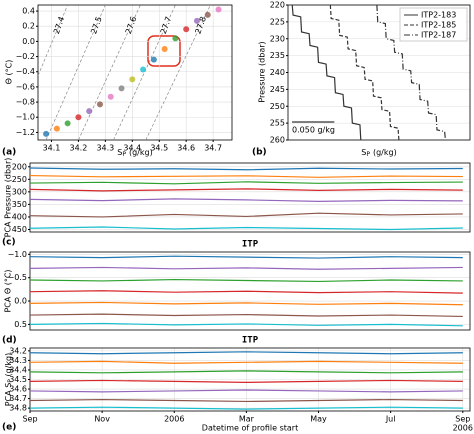 The image size is (474, 434). I want to click on x-tick-label: 34.5, so click(159, 148).